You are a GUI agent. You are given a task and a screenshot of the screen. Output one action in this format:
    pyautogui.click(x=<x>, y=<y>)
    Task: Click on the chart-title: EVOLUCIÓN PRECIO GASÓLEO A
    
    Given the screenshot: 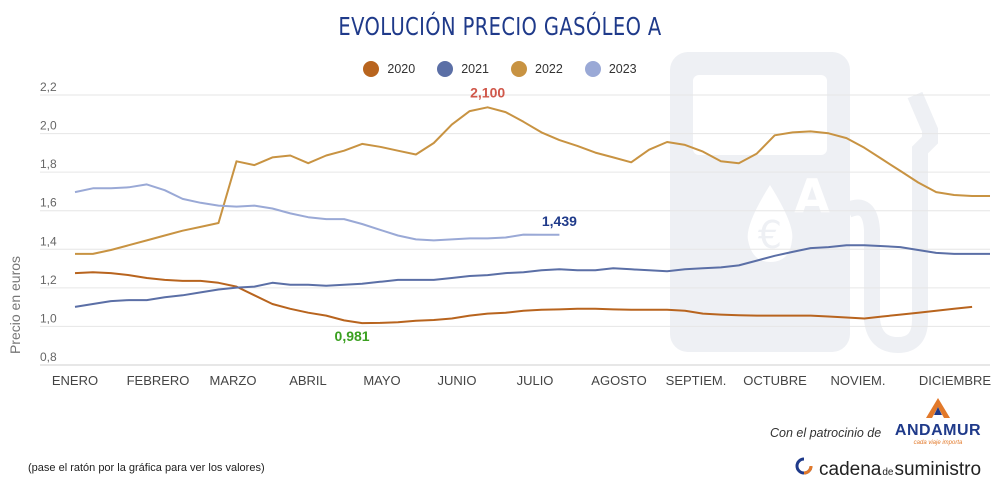 What is the action you would take?
    pyautogui.click(x=500, y=26)
    